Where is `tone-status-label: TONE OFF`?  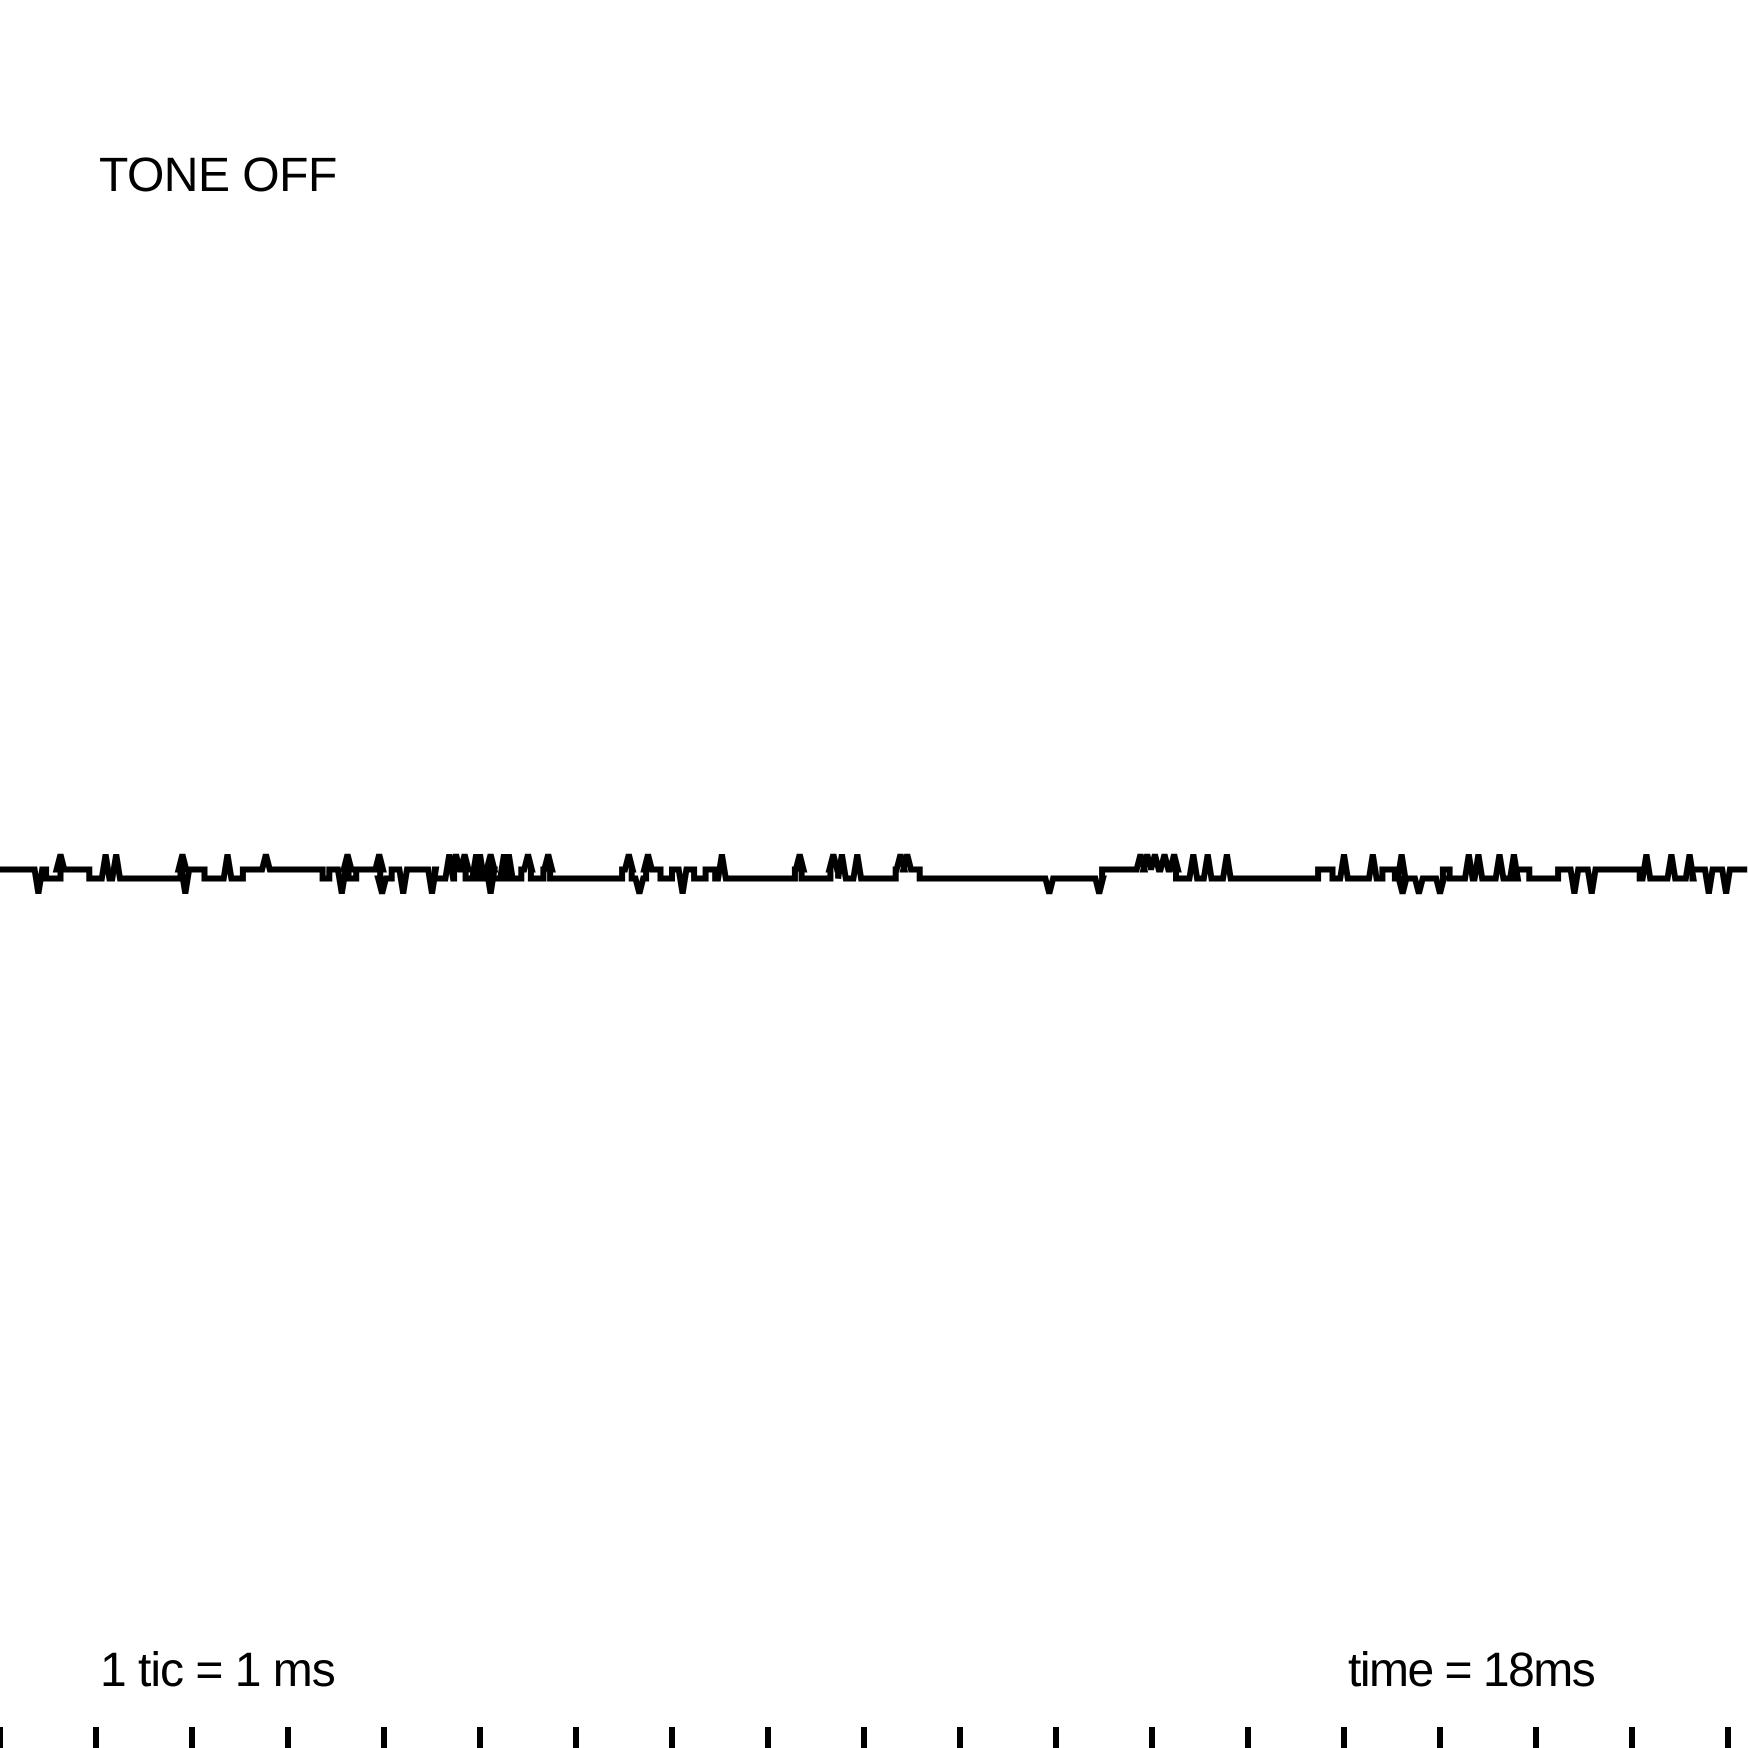
tone-status-label: TONE OFF is located at coordinates (218, 175).